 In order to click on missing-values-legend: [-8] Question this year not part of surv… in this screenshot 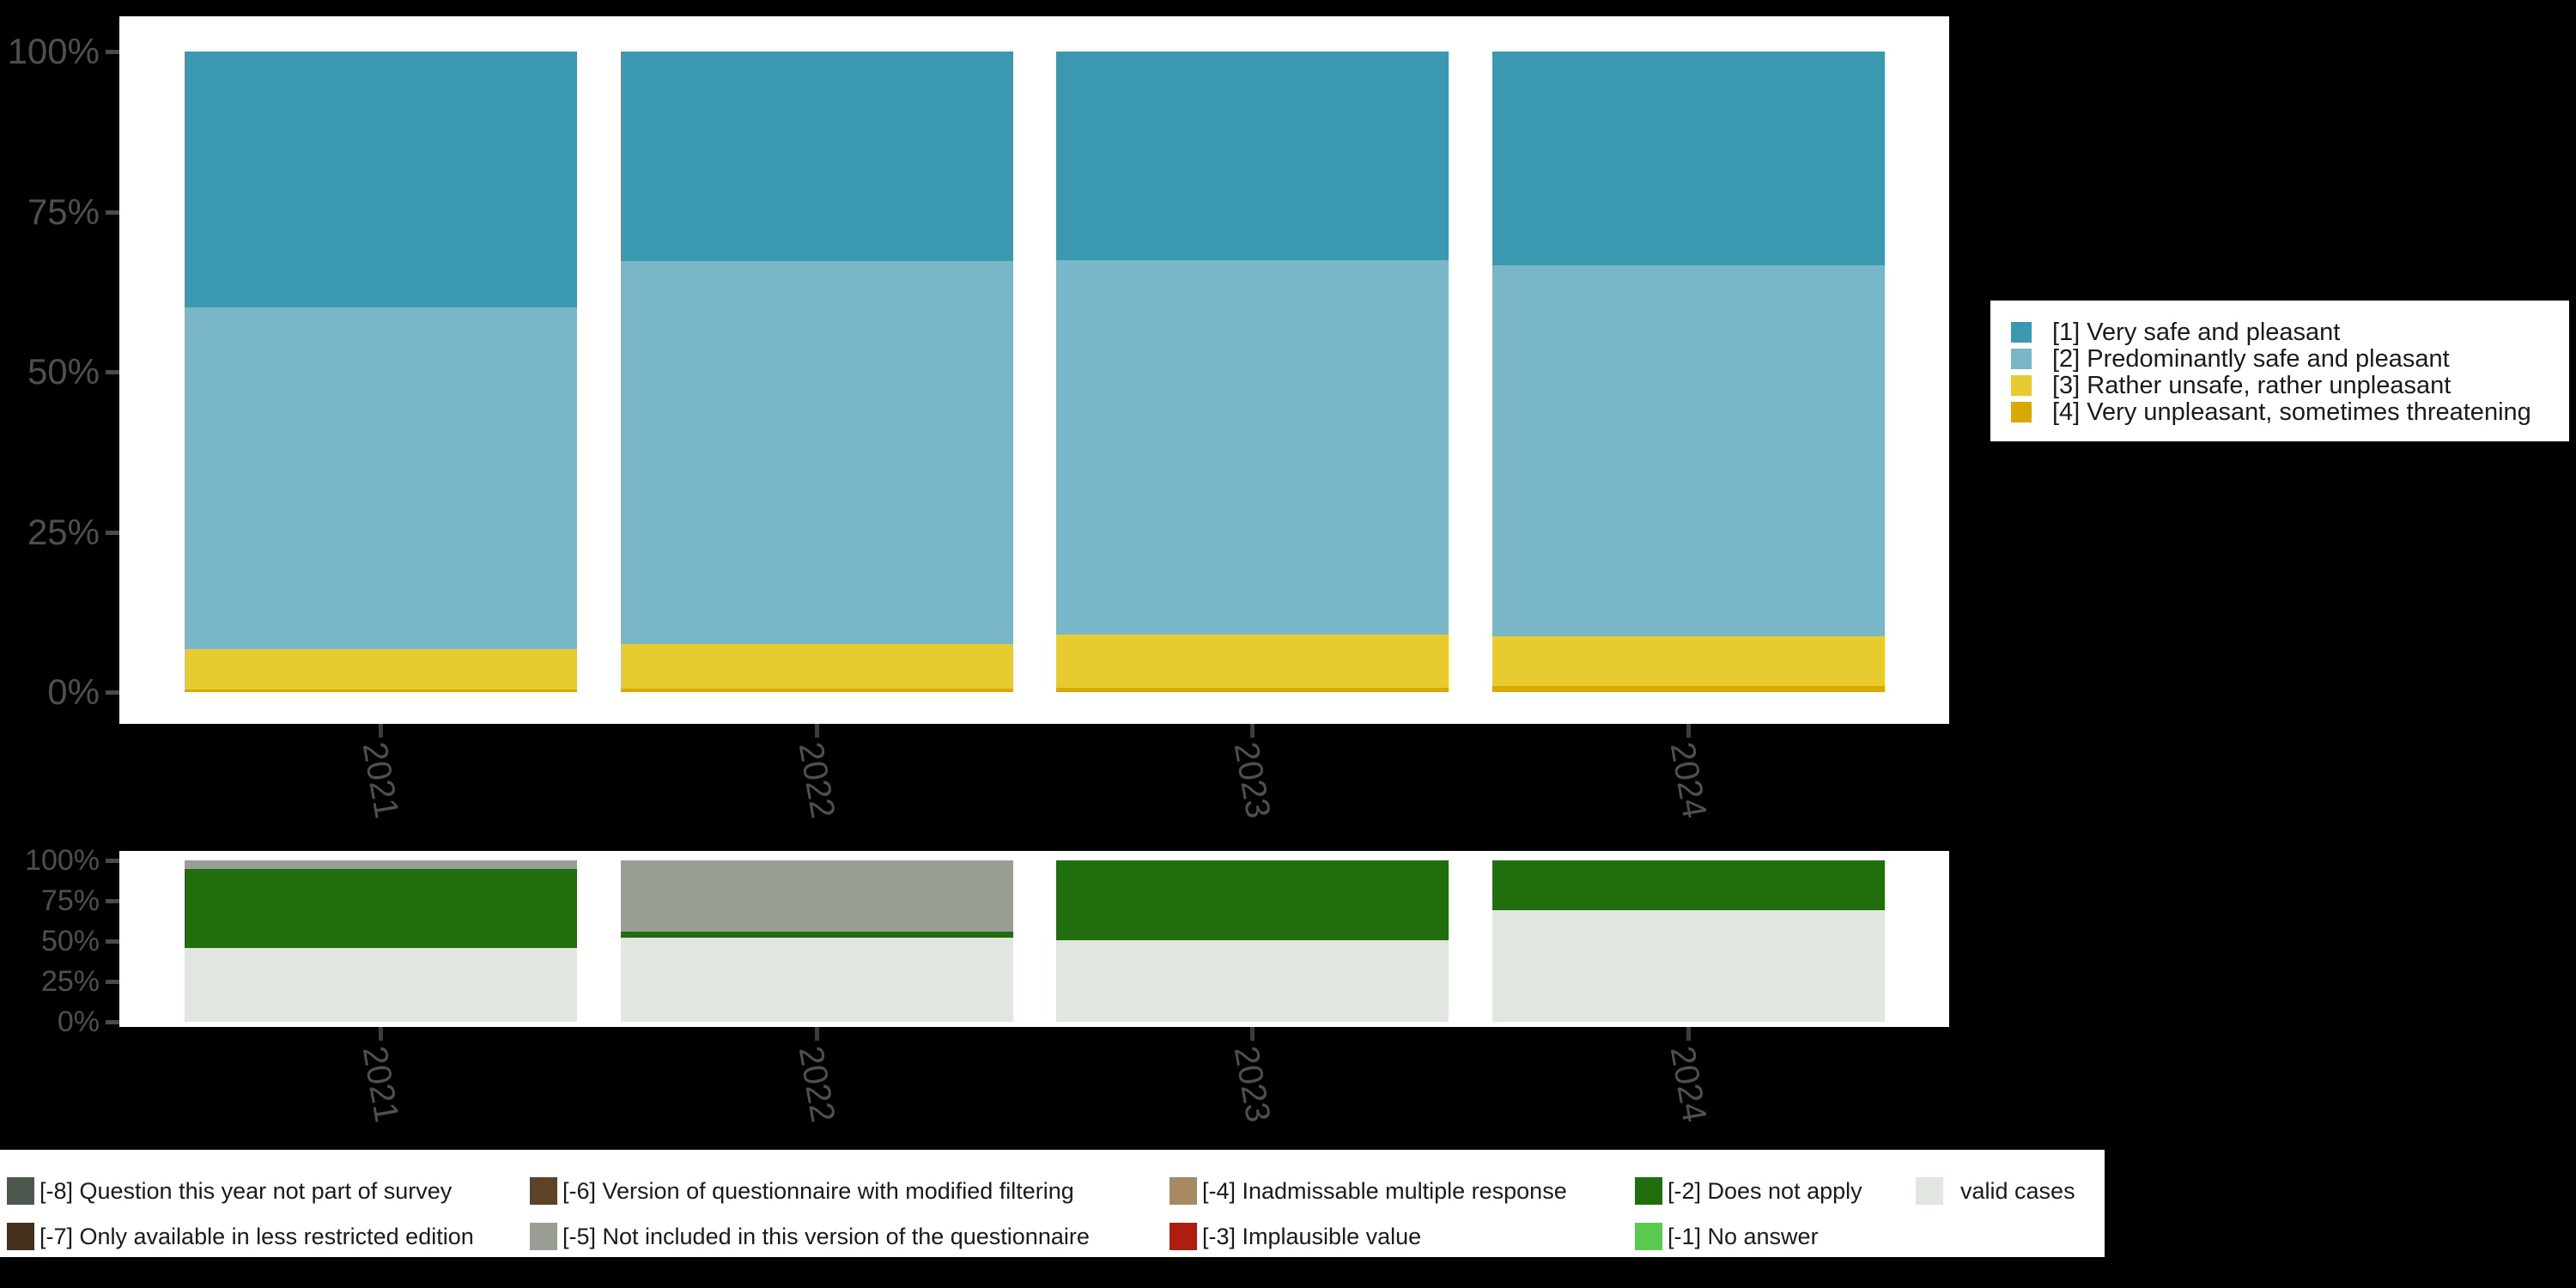, I will do `click(1052, 1203)`.